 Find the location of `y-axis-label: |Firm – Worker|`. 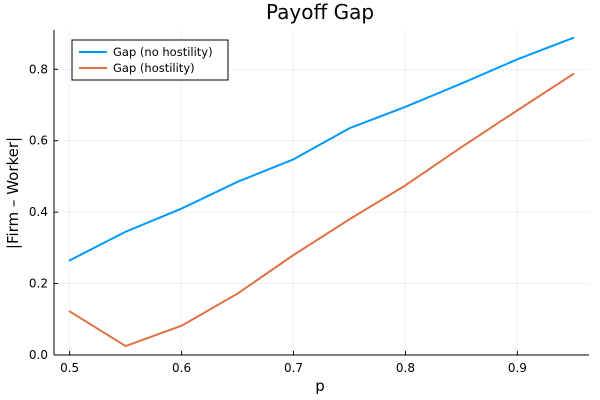

y-axis-label: |Firm – Worker| is located at coordinates (13, 193).